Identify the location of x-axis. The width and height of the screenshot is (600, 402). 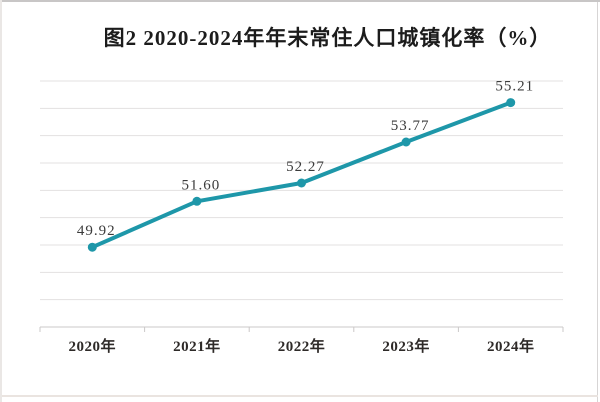
(301, 329).